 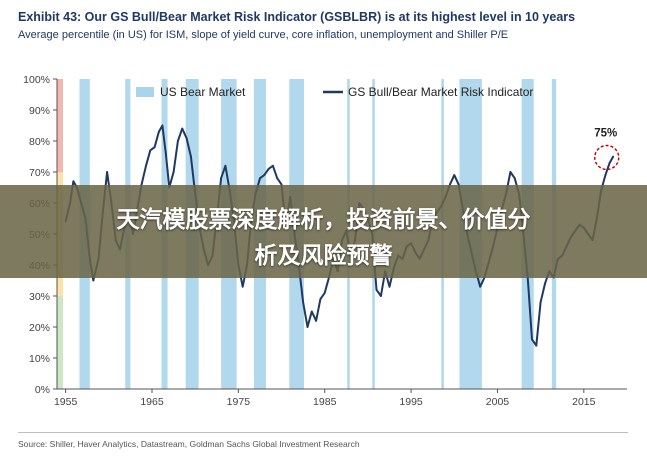 What do you see at coordinates (411, 402) in the screenshot?
I see `x-tick-label-4: 1995` at bounding box center [411, 402].